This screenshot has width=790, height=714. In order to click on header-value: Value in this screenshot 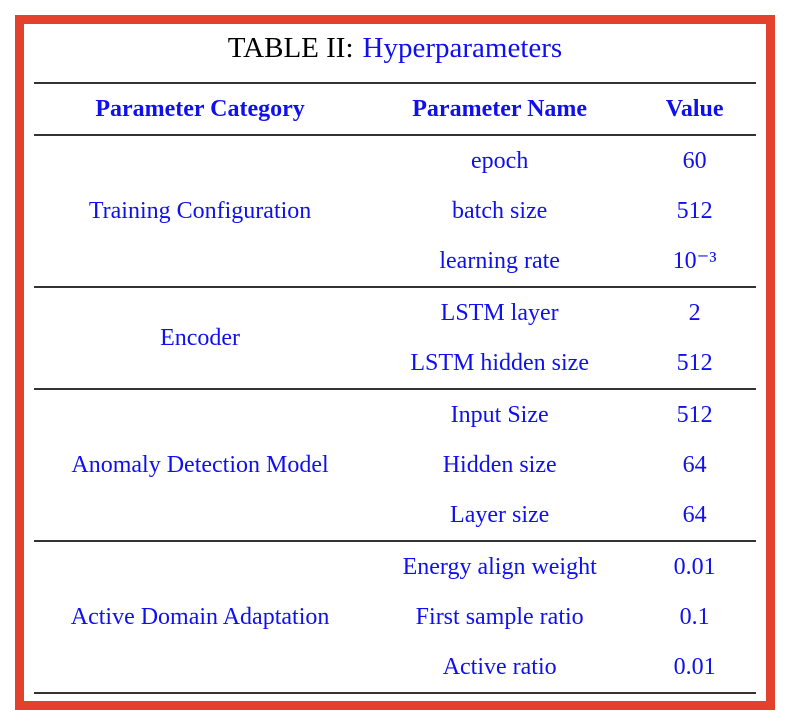, I will do `click(694, 109)`.